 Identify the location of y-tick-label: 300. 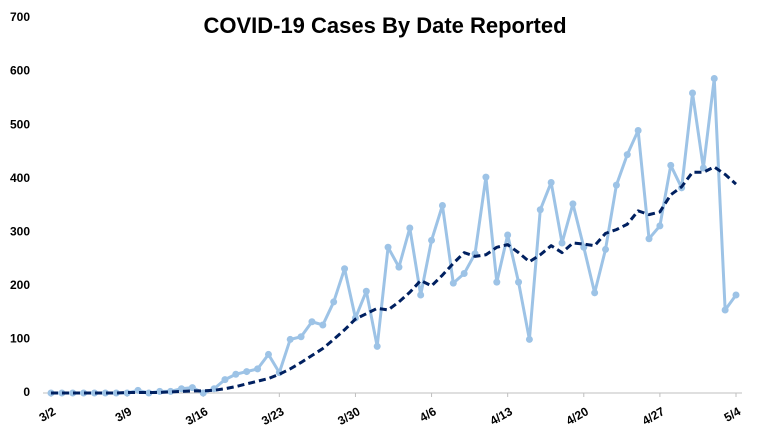
(20, 231).